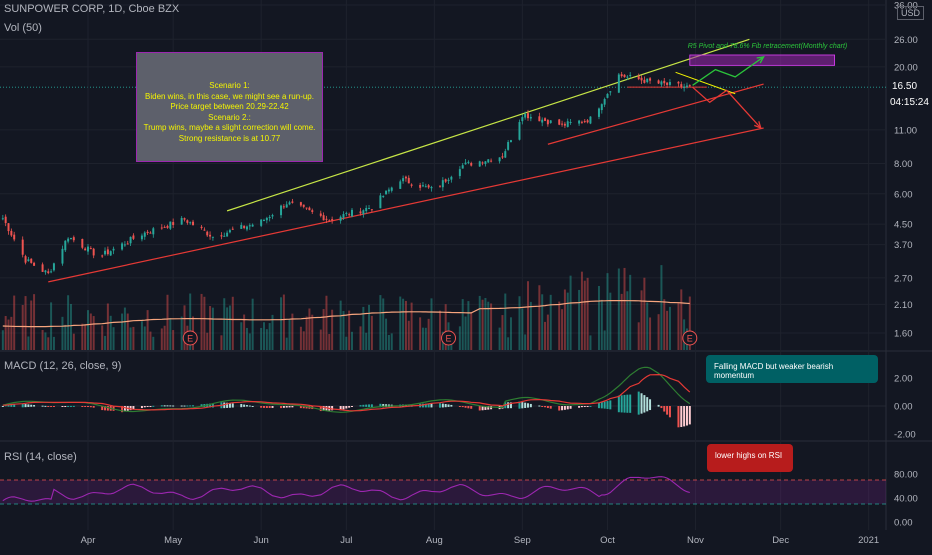  Describe the element at coordinates (728, 71) in the screenshot. I see `bullish-projection-arrow` at that location.